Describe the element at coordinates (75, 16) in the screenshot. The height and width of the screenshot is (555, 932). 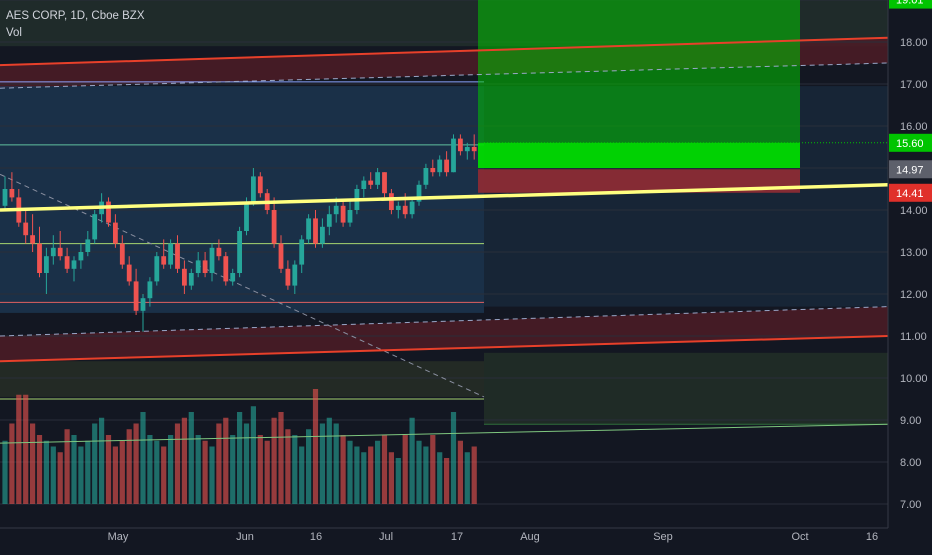
I see `symbol-title: AES CORP, 1D, Cboe BZX` at that location.